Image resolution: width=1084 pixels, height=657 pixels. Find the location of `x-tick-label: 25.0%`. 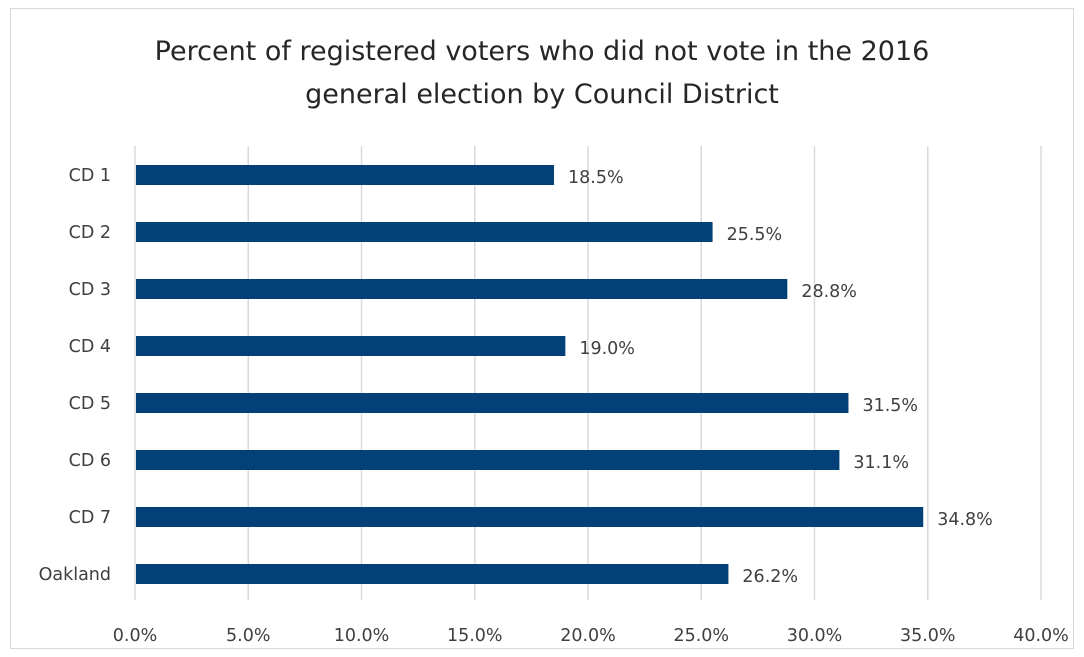

x-tick-label: 25.0% is located at coordinates (701, 636).